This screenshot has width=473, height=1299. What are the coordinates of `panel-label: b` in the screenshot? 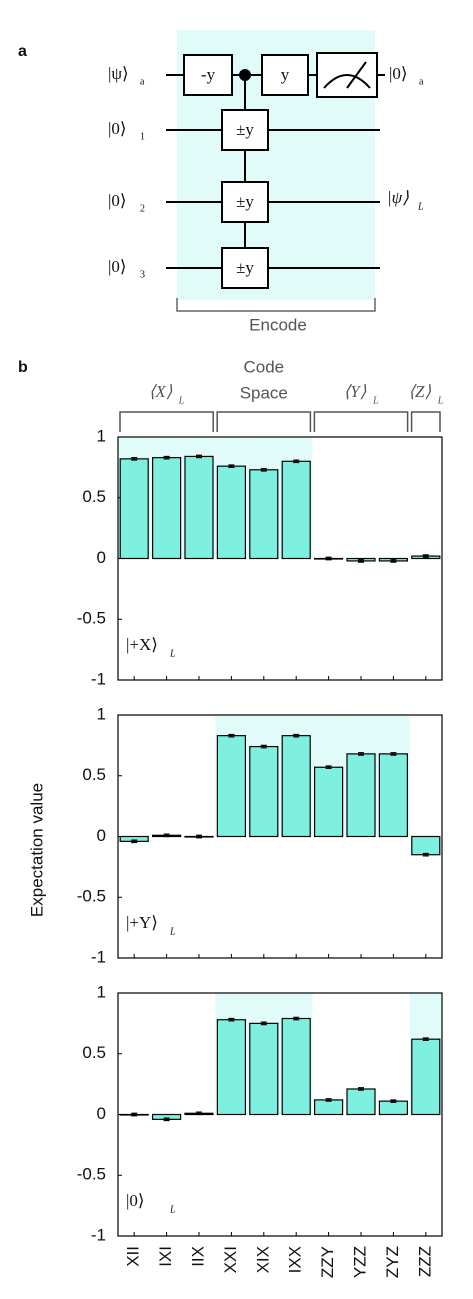 It's located at (23, 367).